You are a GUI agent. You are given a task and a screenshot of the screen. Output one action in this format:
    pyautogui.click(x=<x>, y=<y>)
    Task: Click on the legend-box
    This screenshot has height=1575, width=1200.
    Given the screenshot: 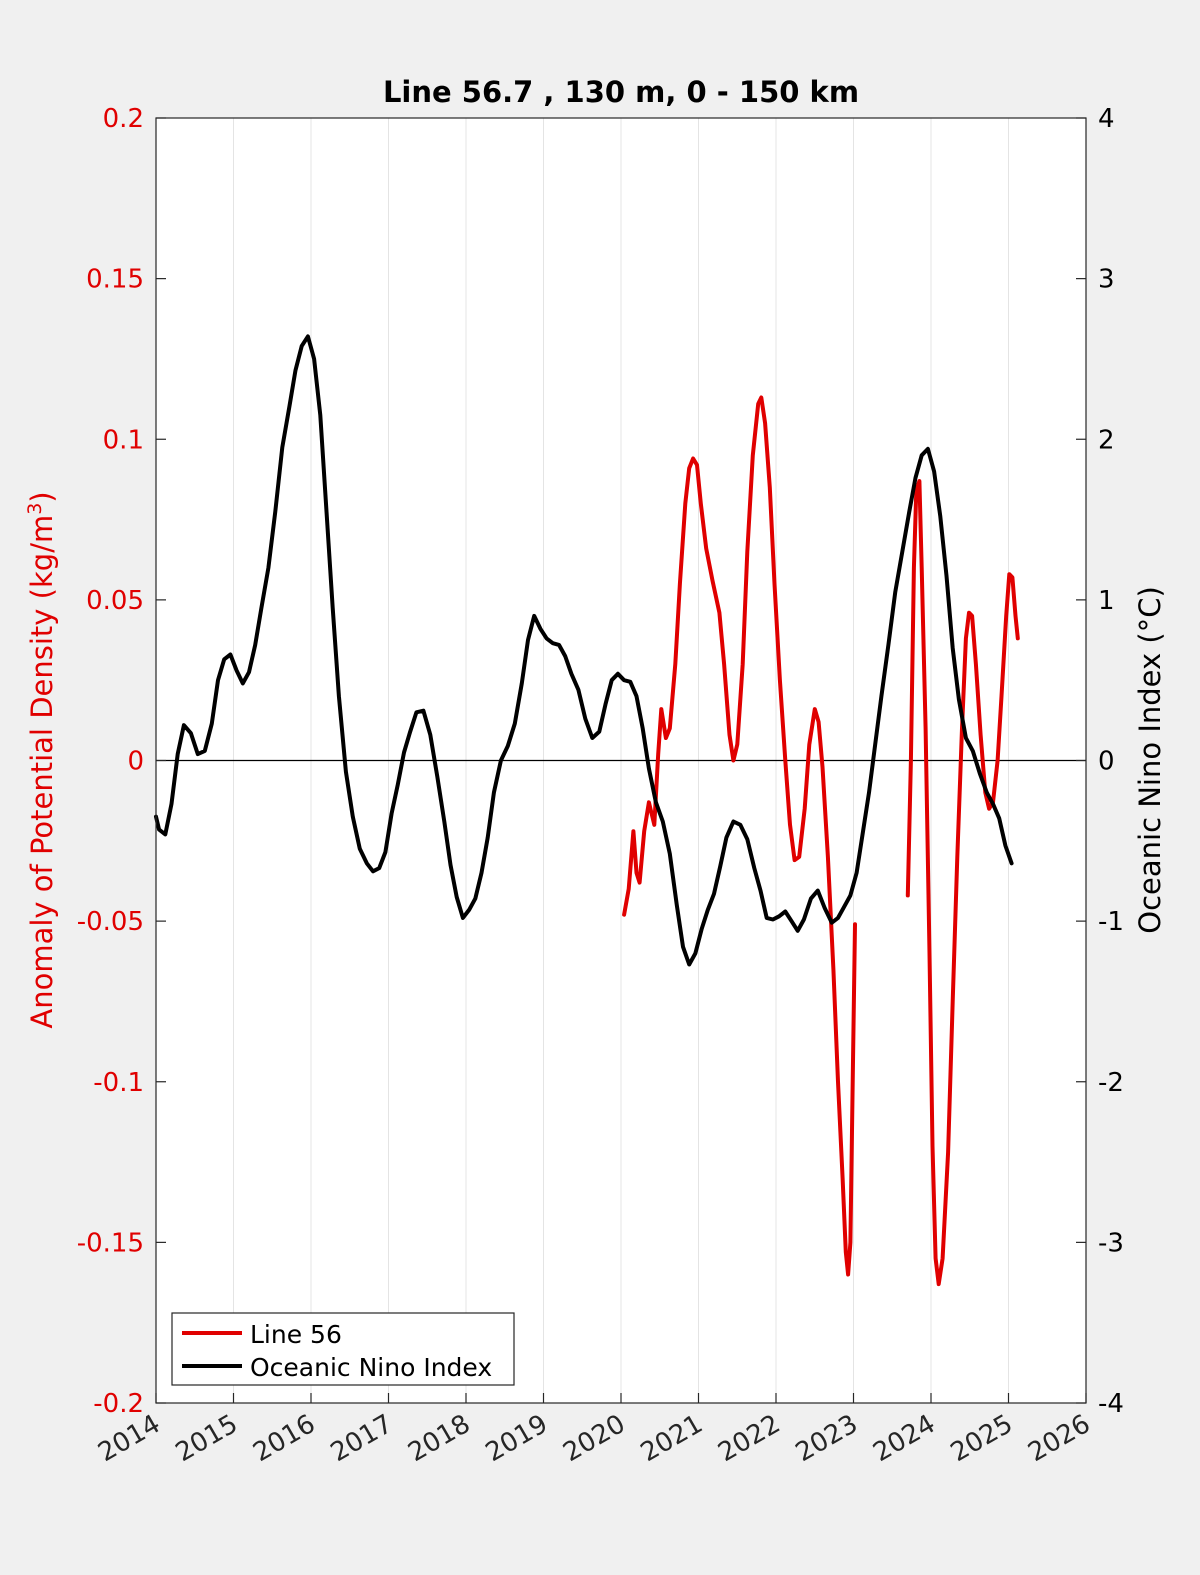 What is the action you would take?
    pyautogui.click(x=343, y=1349)
    